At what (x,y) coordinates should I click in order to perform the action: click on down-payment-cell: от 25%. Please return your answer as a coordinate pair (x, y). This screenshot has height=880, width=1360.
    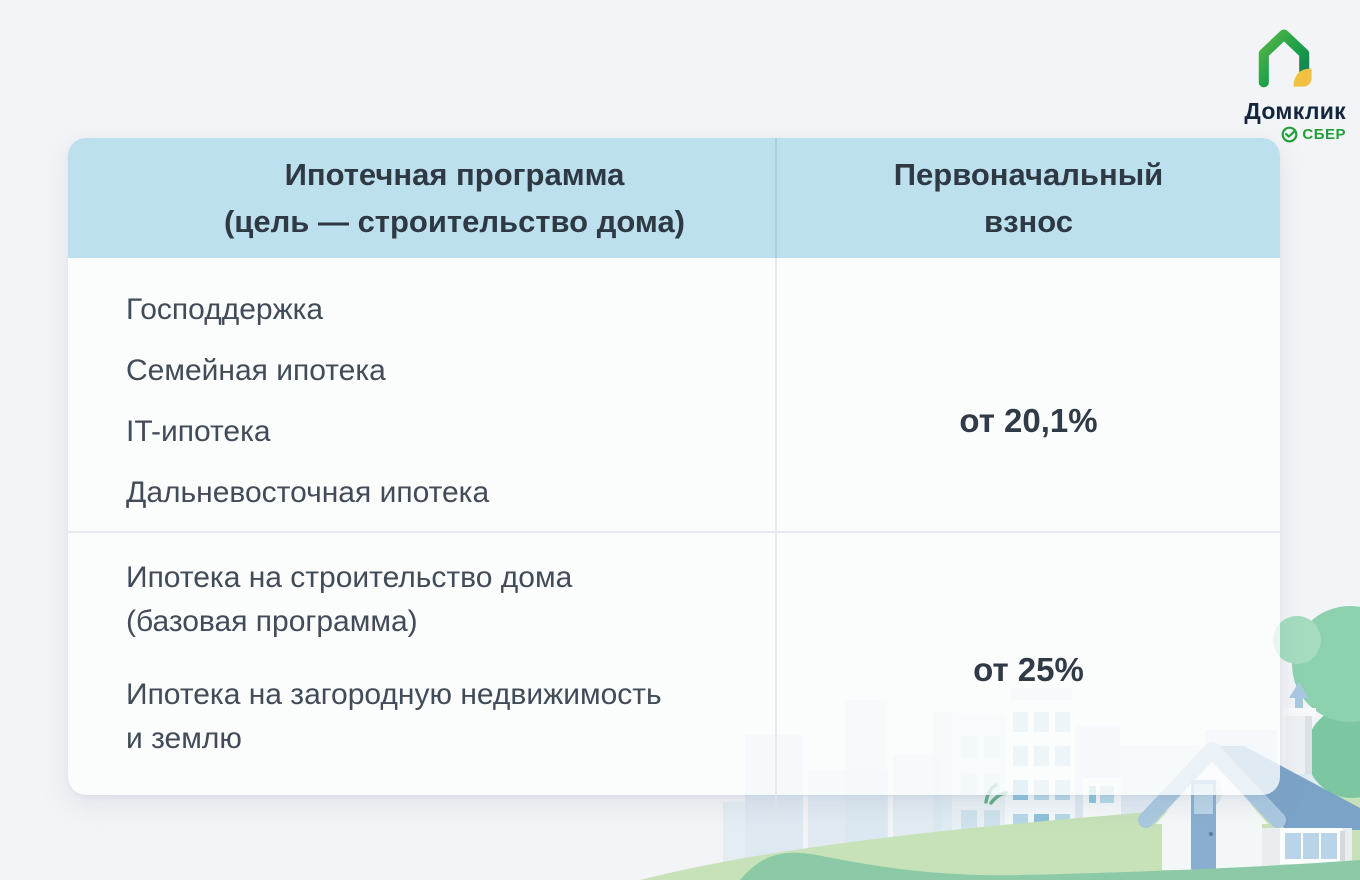
    Looking at the image, I should click on (1027, 664).